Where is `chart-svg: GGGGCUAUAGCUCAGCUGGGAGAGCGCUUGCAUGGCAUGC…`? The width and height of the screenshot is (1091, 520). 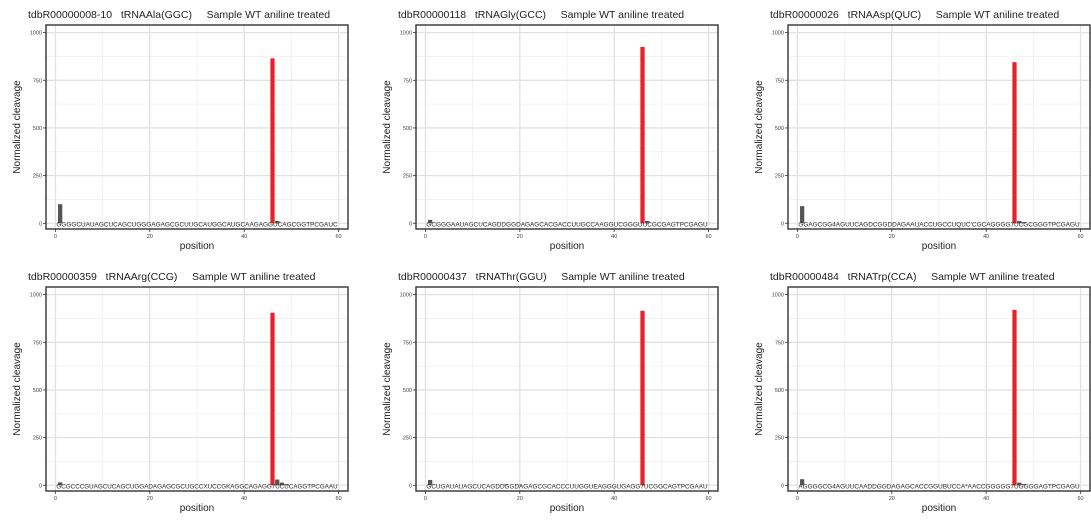 chart-svg: GGGGCUAUAGCUCAGCUGGGAGAGCGCUUGCAUGGCAUGC… is located at coordinates (180, 130).